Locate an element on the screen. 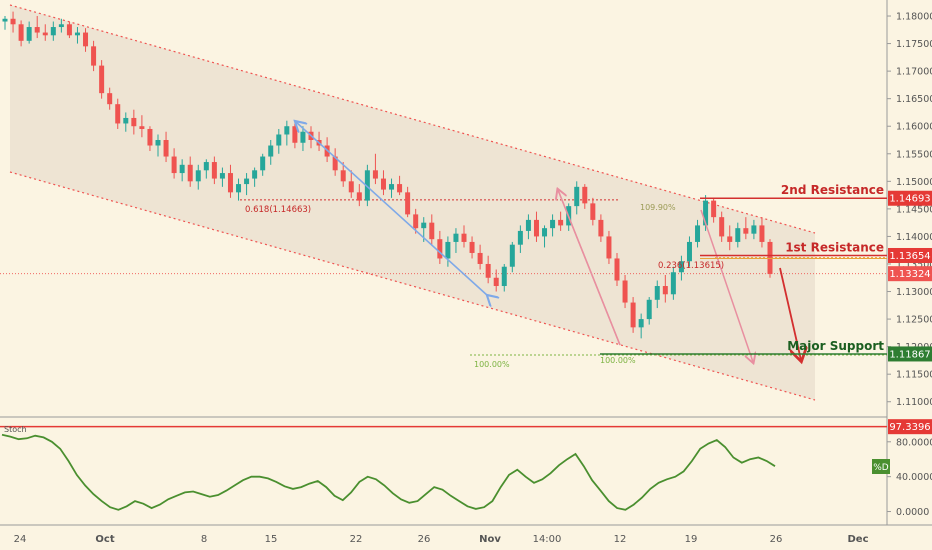 The height and width of the screenshot is (550, 932). first-resistance-price-tag: 1.13654 is located at coordinates (910, 255).